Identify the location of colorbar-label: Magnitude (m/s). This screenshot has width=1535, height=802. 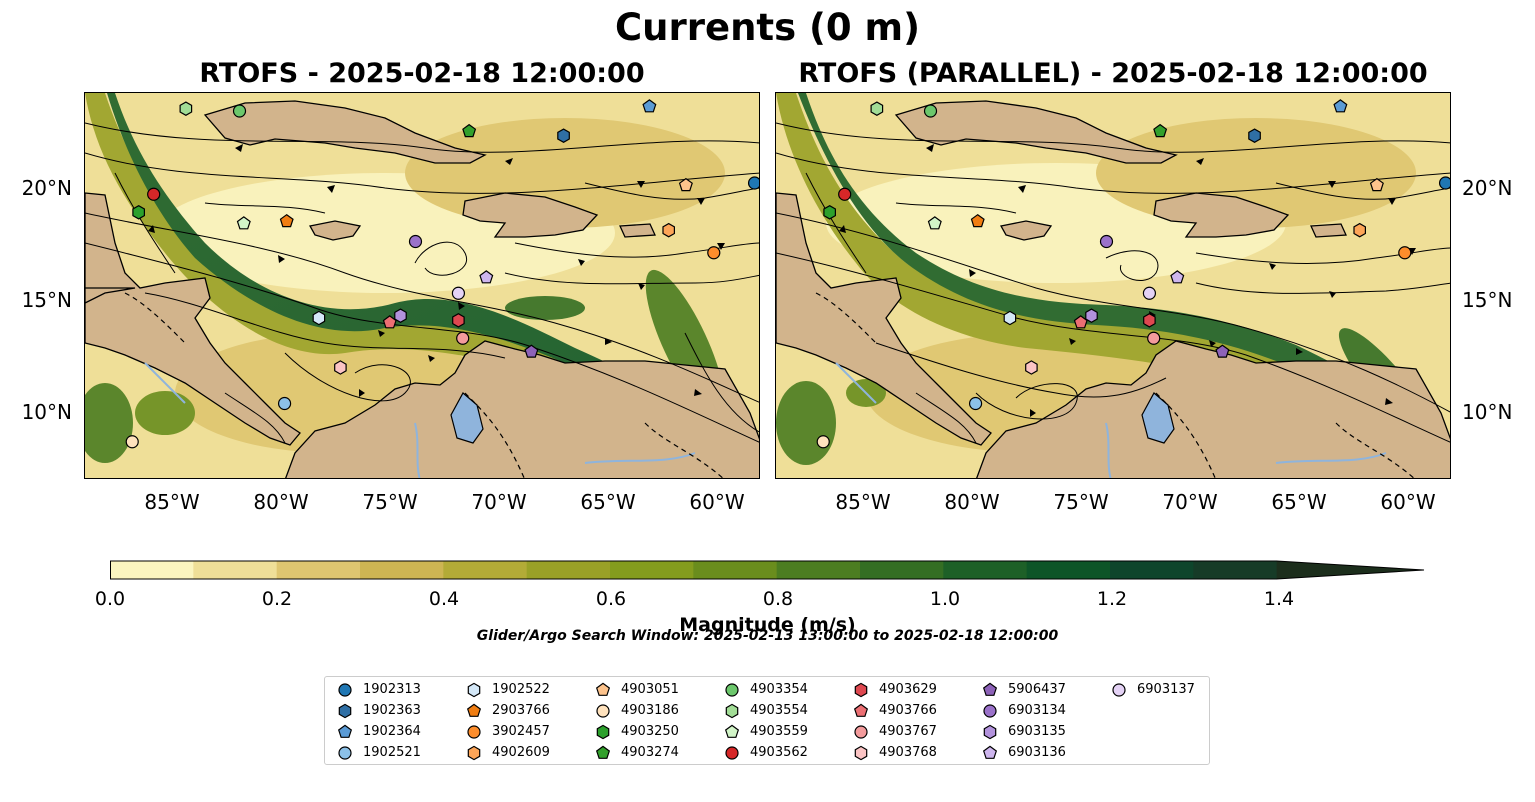
(767, 625).